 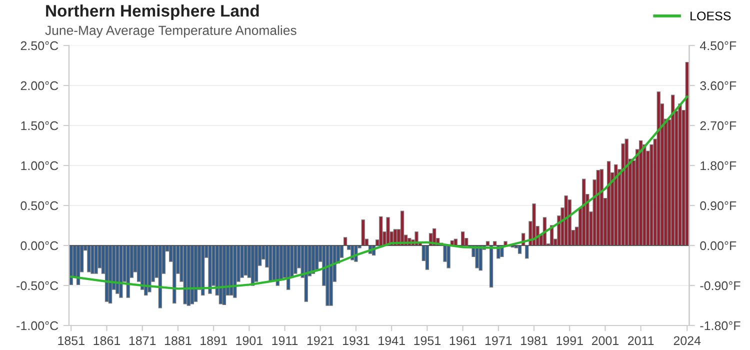 I want to click on y-tick-label: 1.00°C, so click(x=39, y=165).